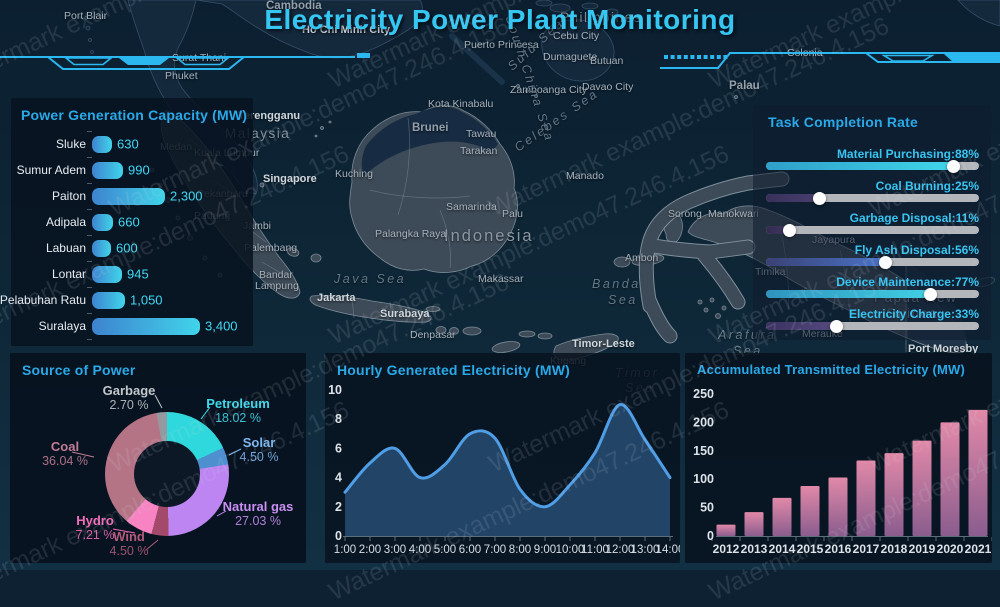 This screenshot has height=607, width=1000. I want to click on slice-value: 2.70 %, so click(129, 405).